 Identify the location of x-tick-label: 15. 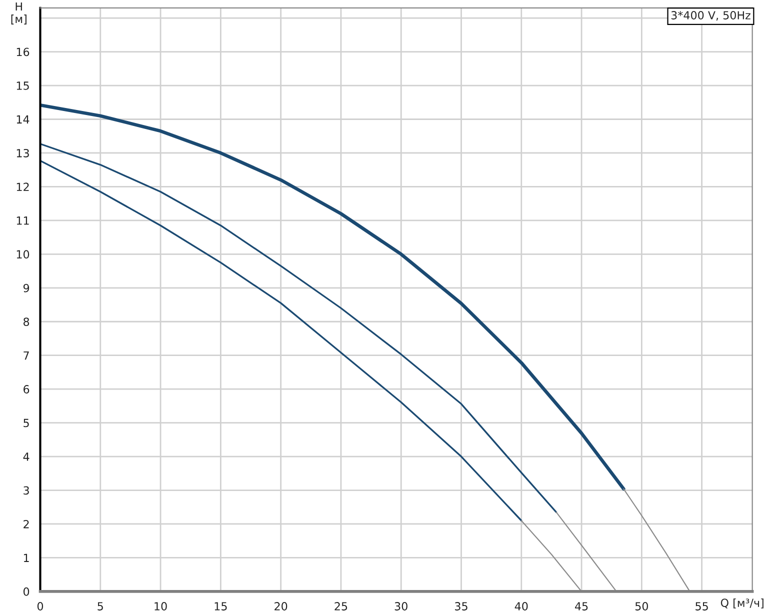
(220, 606).